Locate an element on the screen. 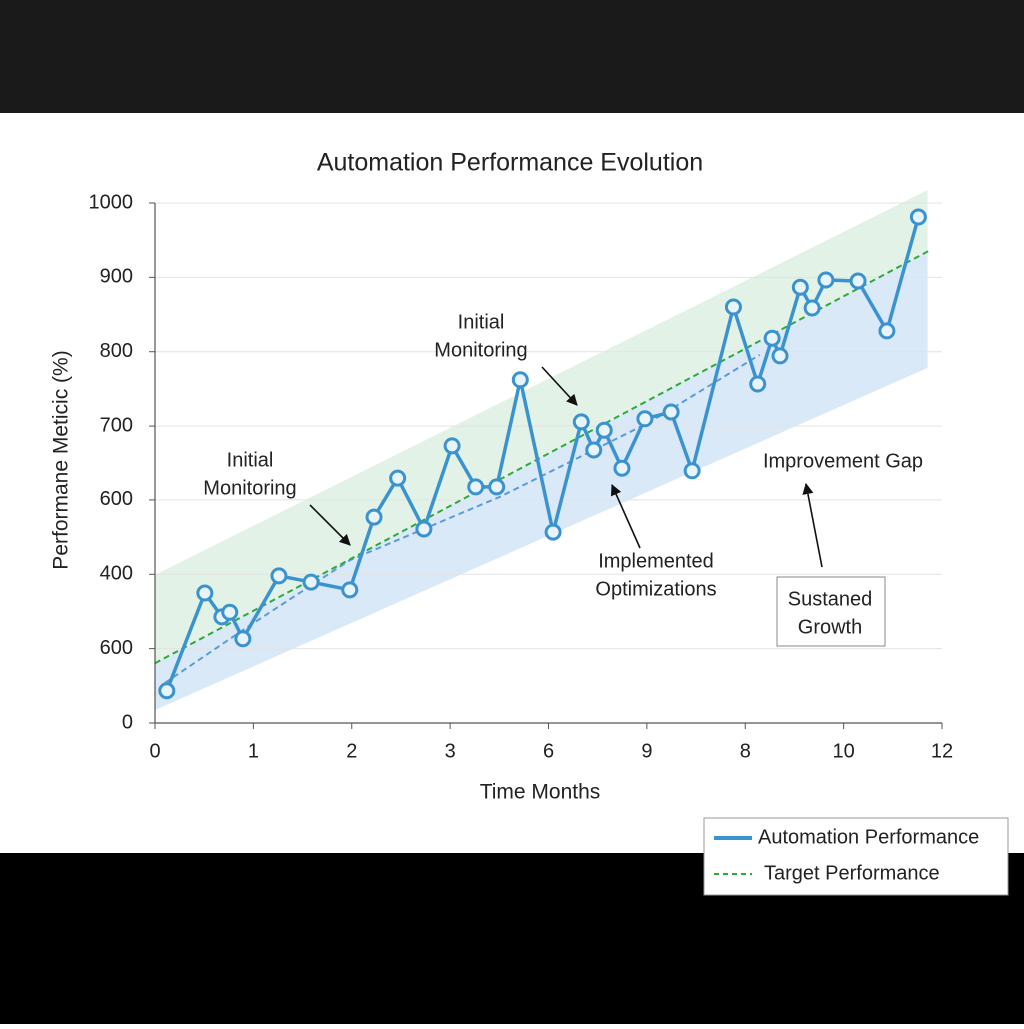 This screenshot has height=1029, width=1024. annotation: Growth is located at coordinates (830, 627).